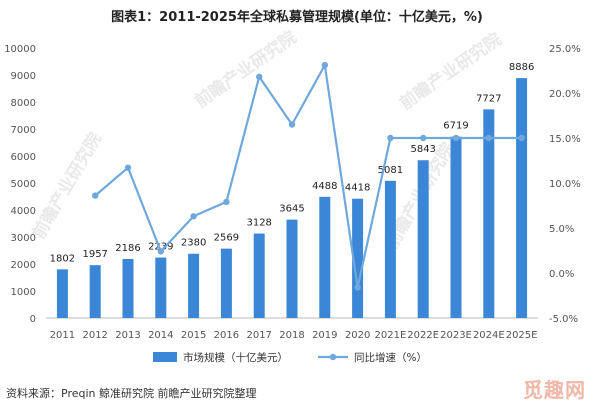 The height and width of the screenshot is (409, 594). What do you see at coordinates (23, 211) in the screenshot?
I see `left-tick-label: 4000` at bounding box center [23, 211].